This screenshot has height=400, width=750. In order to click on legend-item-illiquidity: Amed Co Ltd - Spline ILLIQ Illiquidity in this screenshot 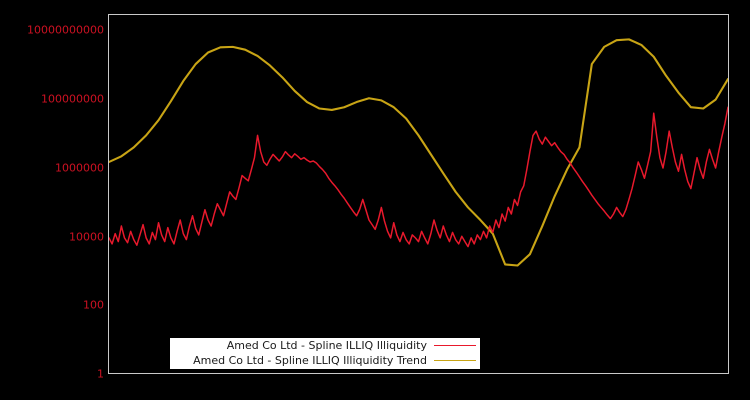, I will do `click(325, 345)`.